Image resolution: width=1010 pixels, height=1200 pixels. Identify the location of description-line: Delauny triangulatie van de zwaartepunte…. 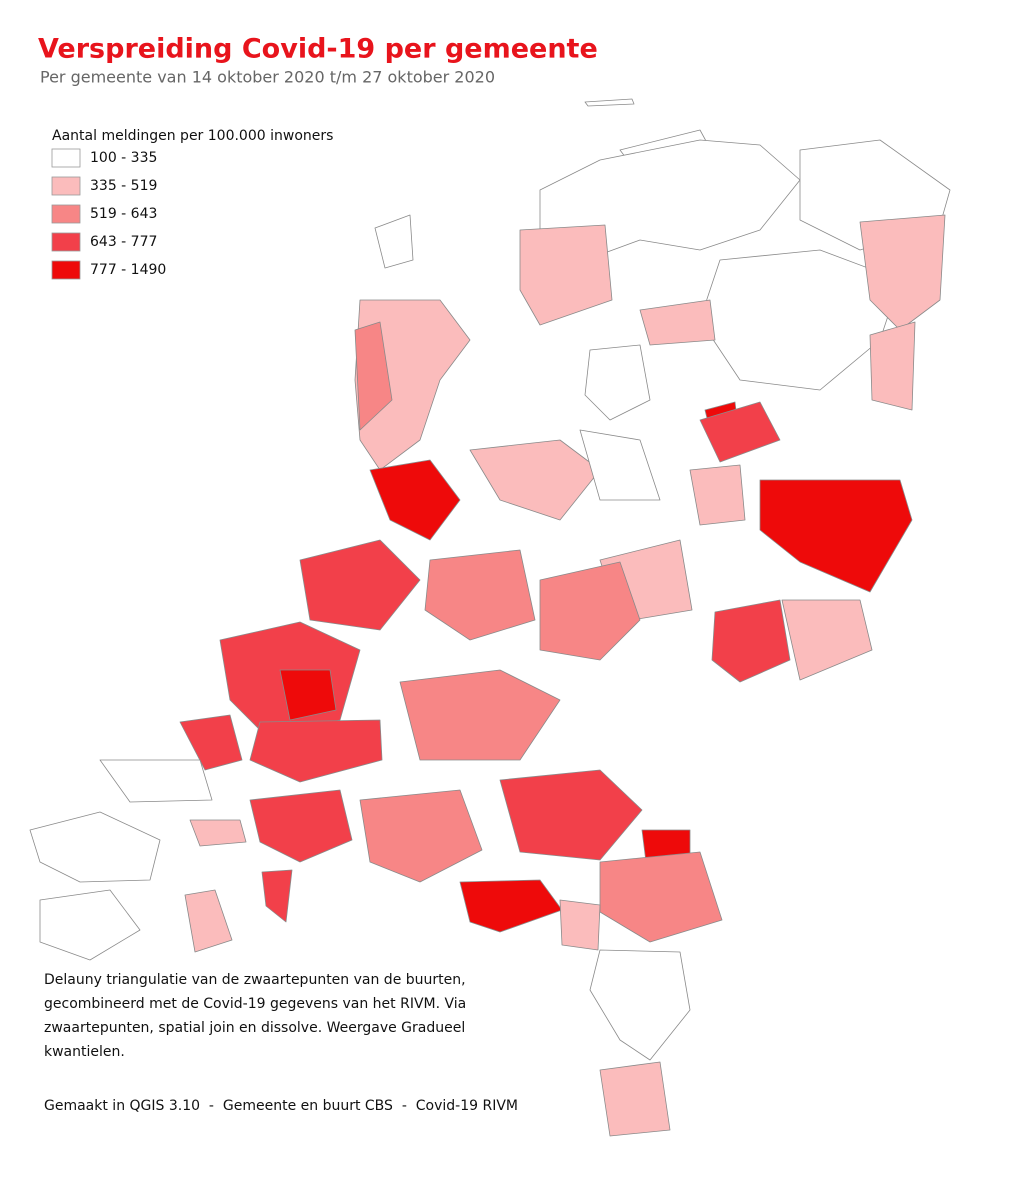
(255, 980).